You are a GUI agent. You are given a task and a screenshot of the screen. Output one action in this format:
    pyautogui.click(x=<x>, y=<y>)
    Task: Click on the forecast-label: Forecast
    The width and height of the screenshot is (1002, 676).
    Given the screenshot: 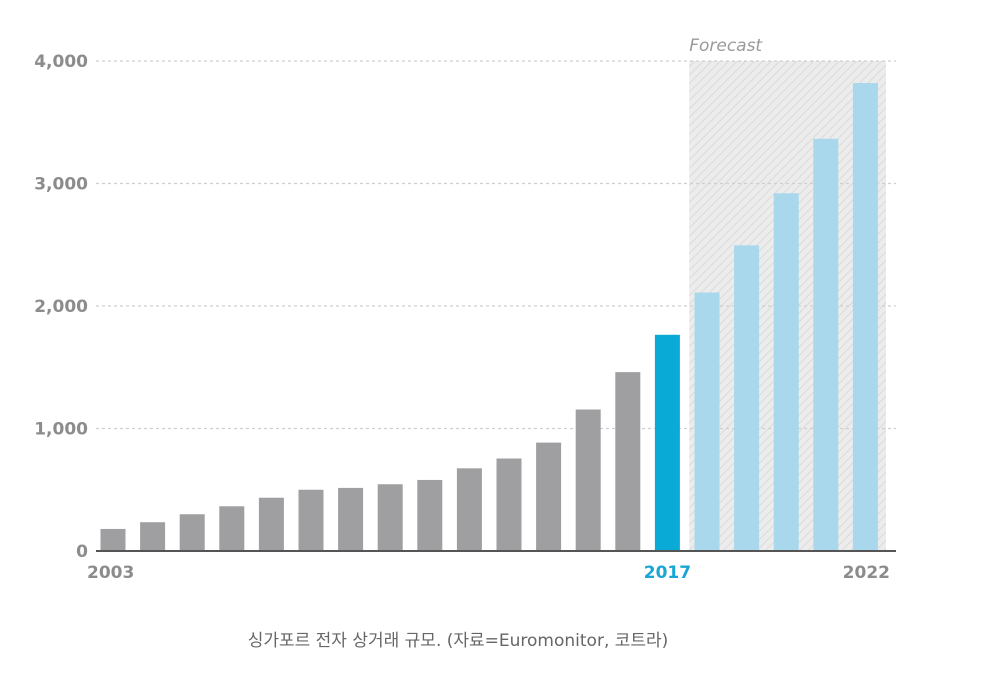 What is the action you would take?
    pyautogui.click(x=726, y=46)
    